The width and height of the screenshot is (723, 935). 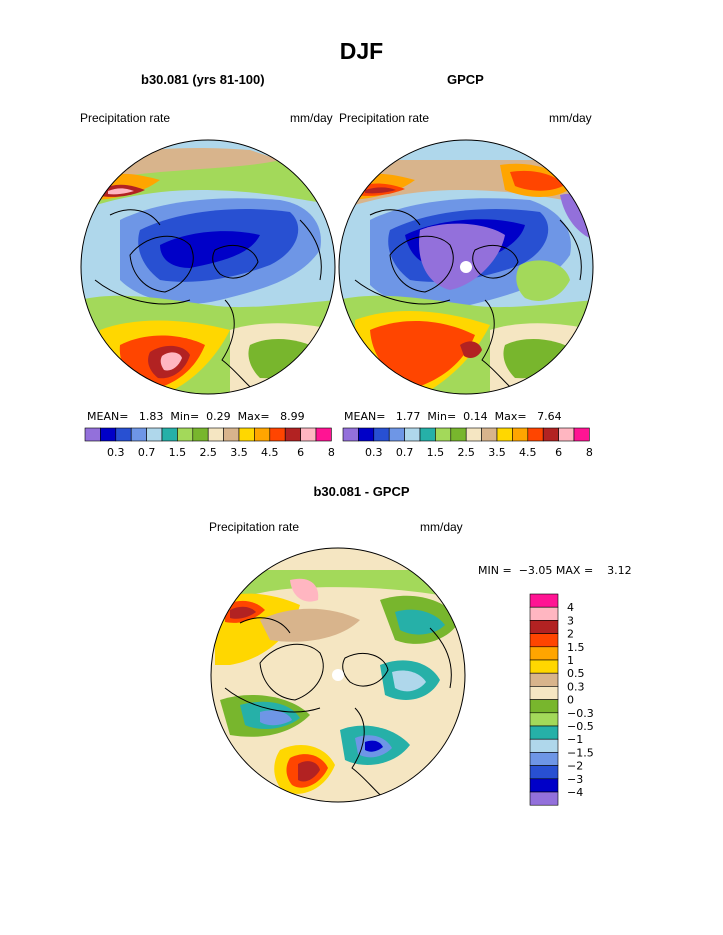 I want to click on colorbar-tick-label: 0, so click(x=570, y=700).